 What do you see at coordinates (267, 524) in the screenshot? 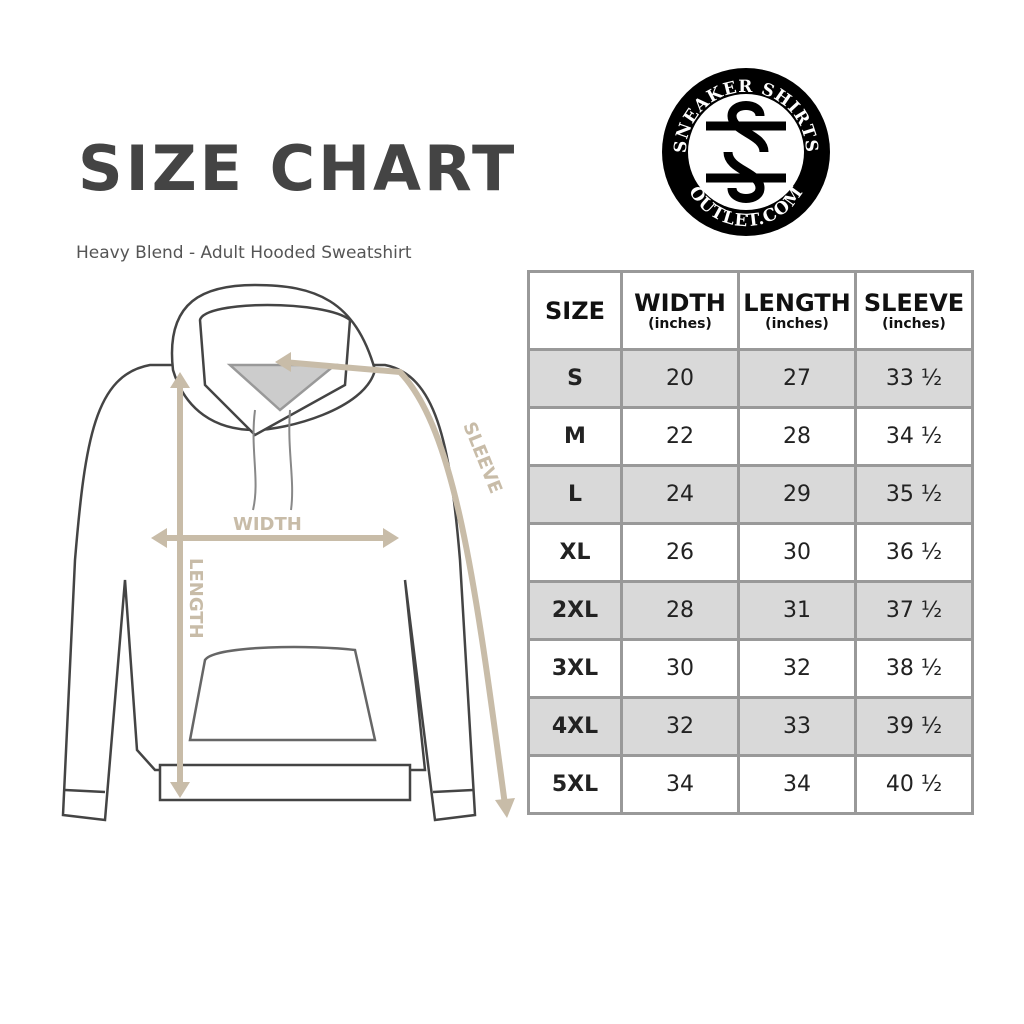
I see `width-label: WIDTH` at bounding box center [267, 524].